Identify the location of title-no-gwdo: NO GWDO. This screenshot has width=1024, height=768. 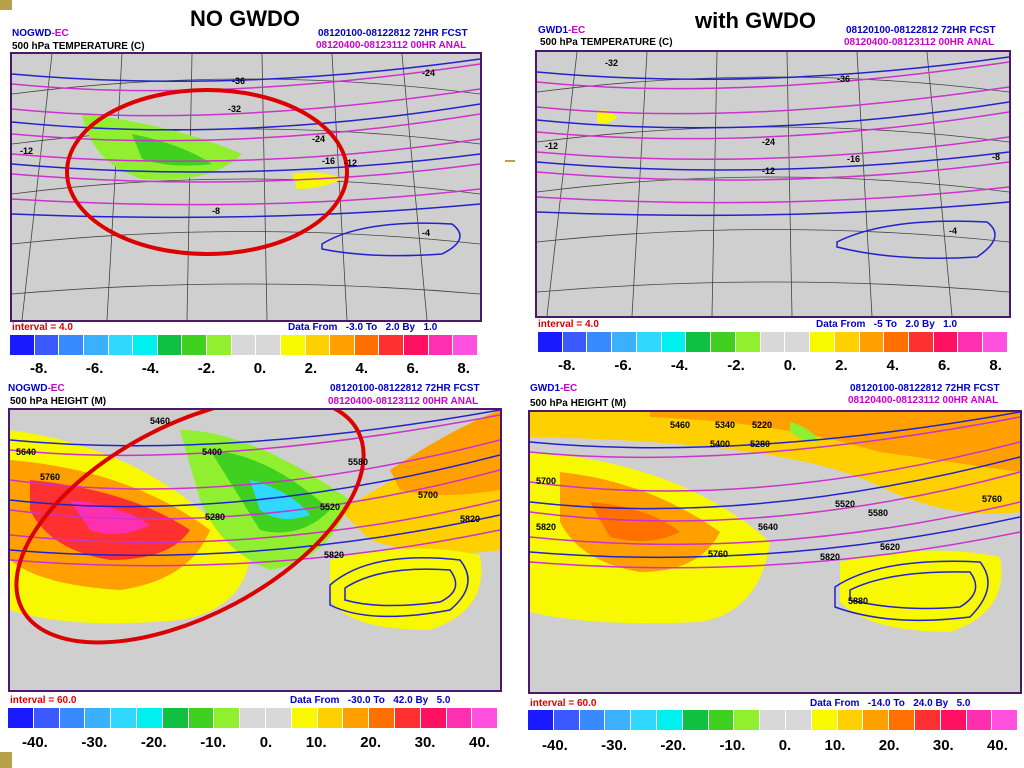
(245, 18).